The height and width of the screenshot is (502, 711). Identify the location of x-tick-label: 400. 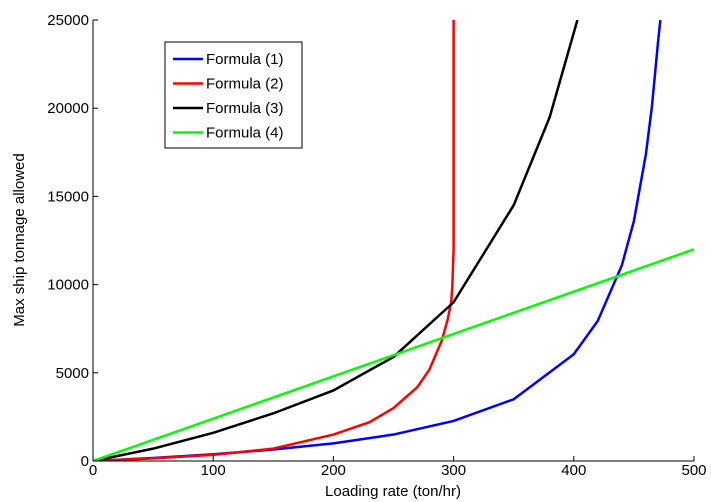
(573, 470).